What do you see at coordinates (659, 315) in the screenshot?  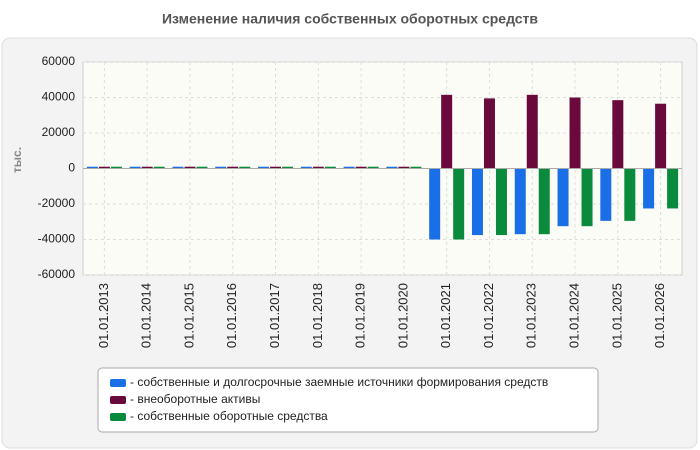 I see `x-tick-label: 01.01.2026` at bounding box center [659, 315].